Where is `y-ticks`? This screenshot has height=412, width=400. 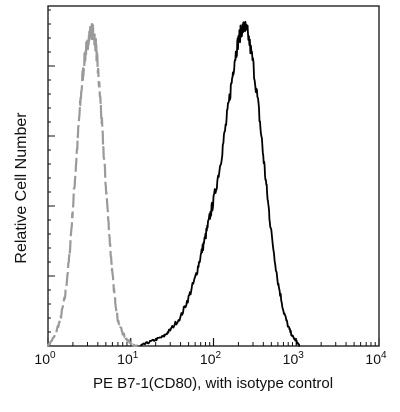 y-ticks is located at coordinates (51, 178).